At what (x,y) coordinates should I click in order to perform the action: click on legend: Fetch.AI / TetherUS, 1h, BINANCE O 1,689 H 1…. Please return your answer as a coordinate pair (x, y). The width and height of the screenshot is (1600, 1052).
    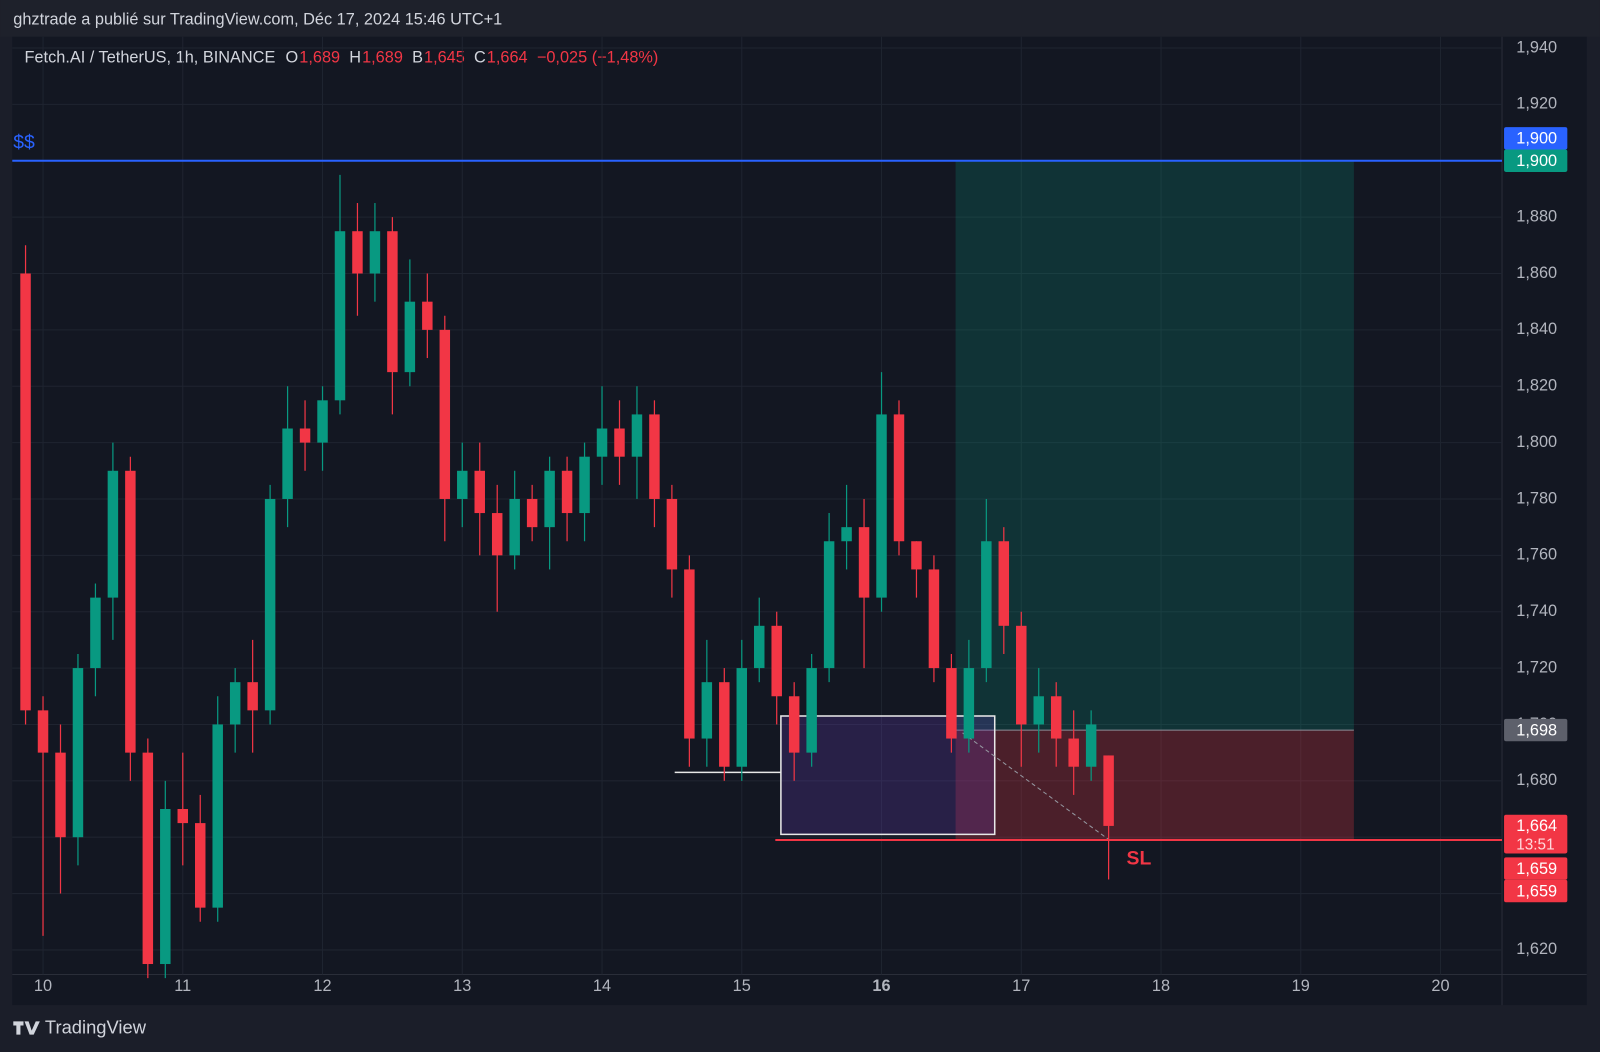
    Looking at the image, I should click on (342, 57).